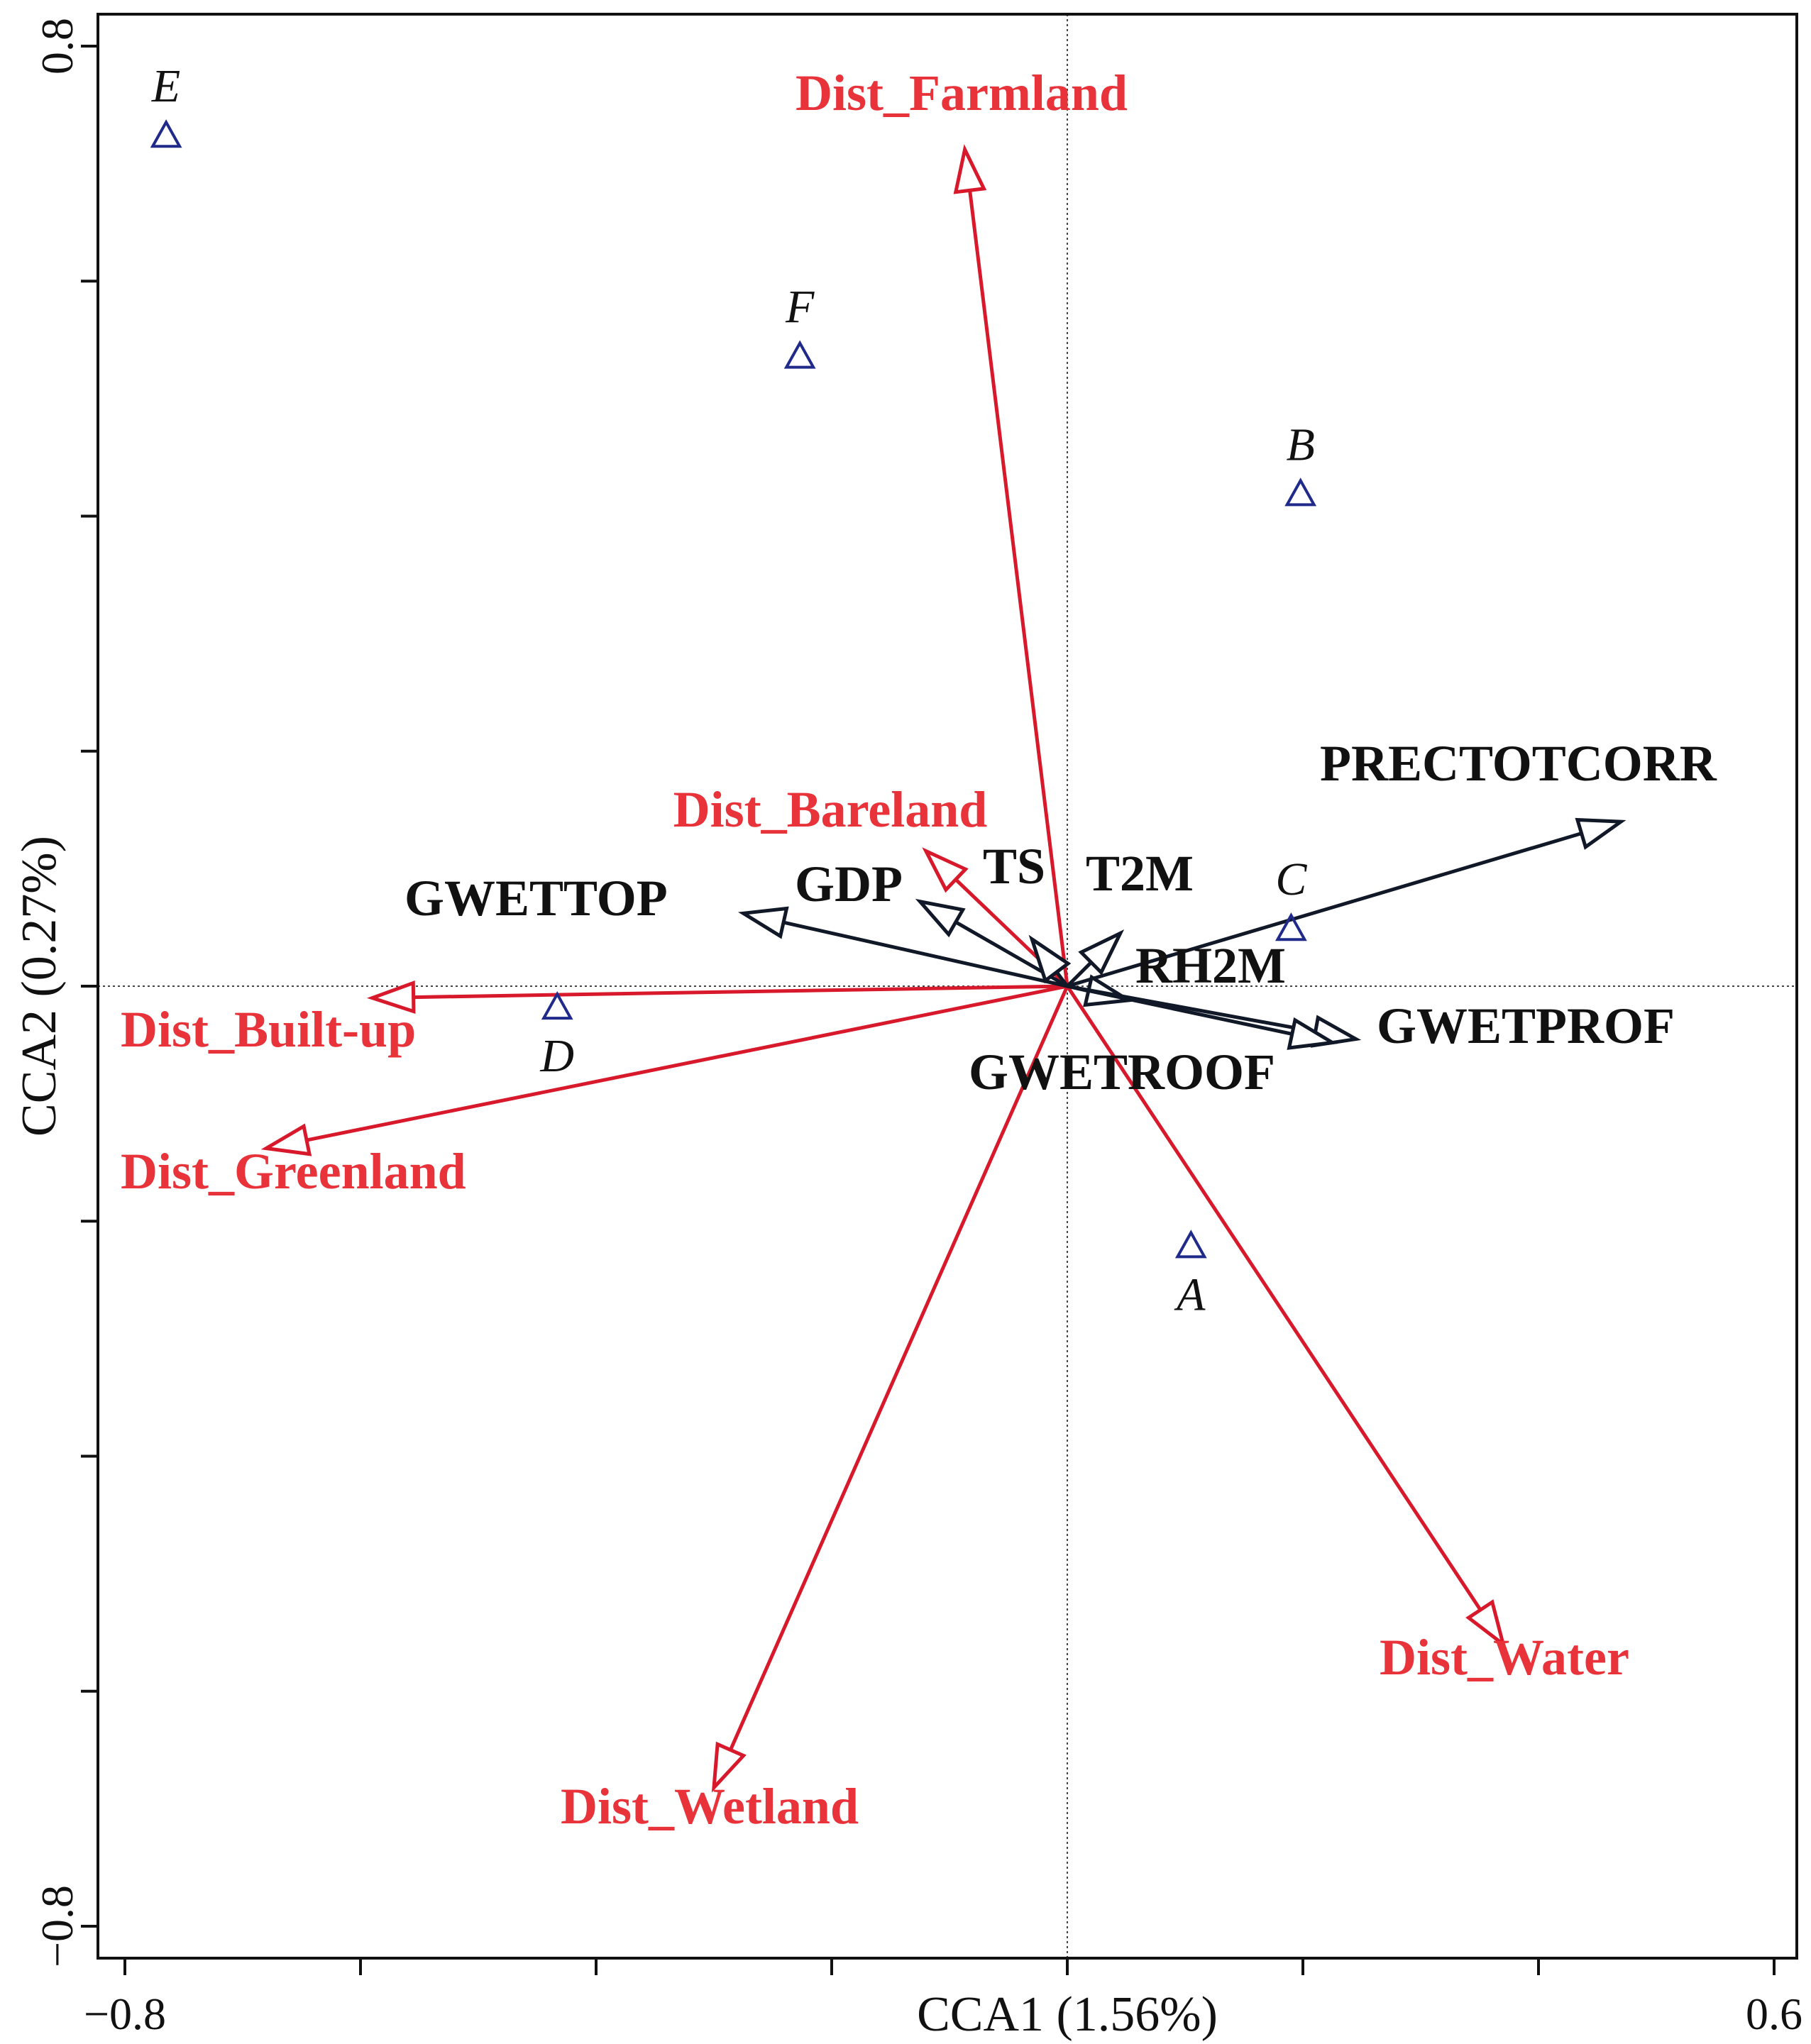  I want to click on clim-vector-gdp-label: GDP, so click(849, 884).